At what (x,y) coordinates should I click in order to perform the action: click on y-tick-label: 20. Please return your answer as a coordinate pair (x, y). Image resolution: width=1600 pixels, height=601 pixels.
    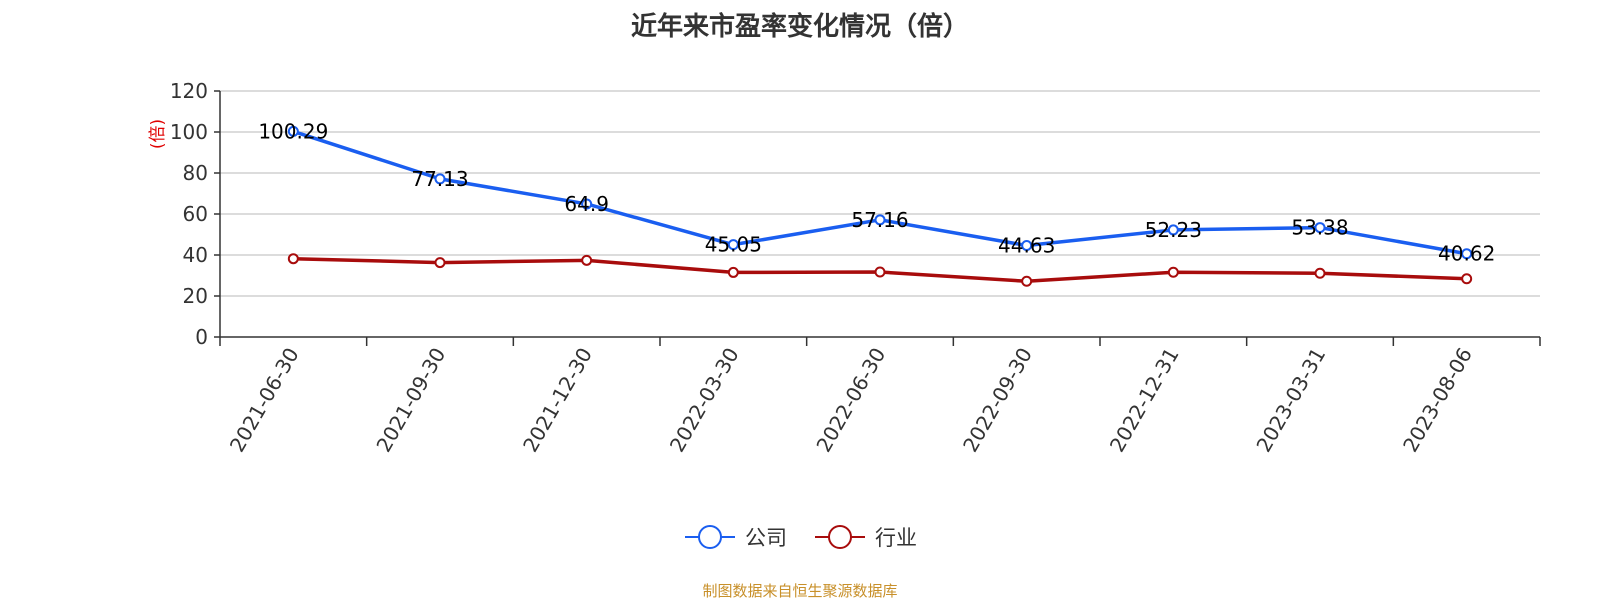
    Looking at the image, I should click on (195, 296).